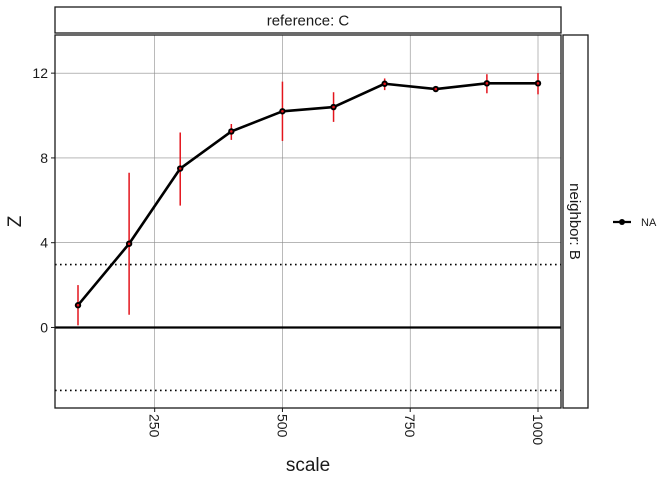 The width and height of the screenshot is (672, 480). I want to click on x-axis: 250 500 750 1000, so click(346, 426).